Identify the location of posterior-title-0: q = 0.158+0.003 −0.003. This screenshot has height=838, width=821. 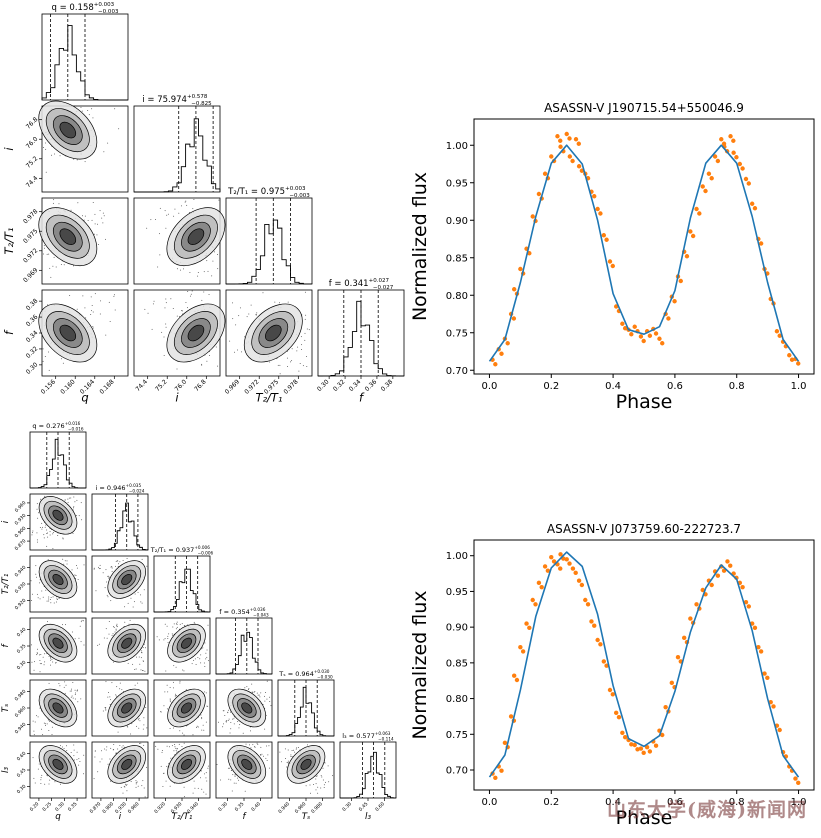
(85, 8).